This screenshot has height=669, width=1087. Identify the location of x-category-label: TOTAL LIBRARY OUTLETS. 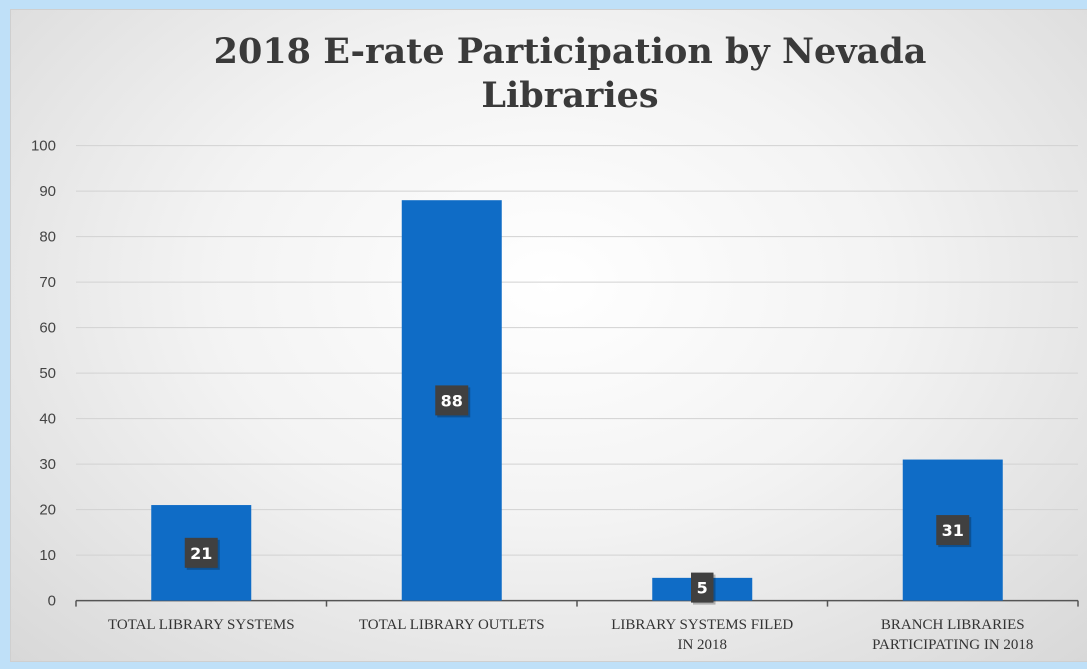
(452, 625).